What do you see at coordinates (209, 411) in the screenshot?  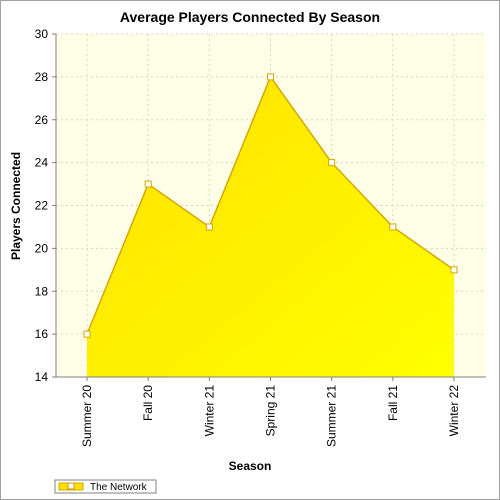 I see `x-tick-label: Winter 21` at bounding box center [209, 411].